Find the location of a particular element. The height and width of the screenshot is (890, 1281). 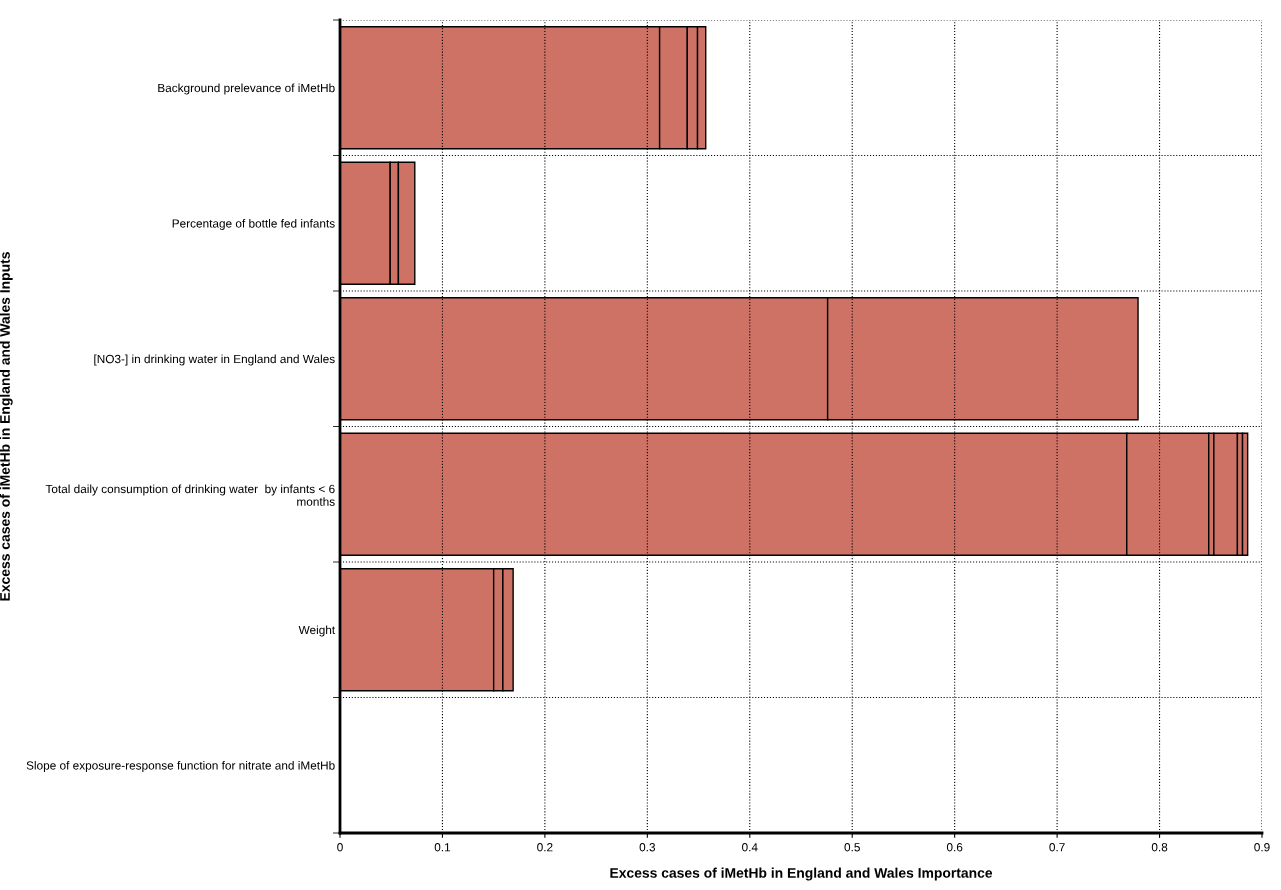

y-tick-label: Background prelevance of iMetHb is located at coordinates (246, 89).